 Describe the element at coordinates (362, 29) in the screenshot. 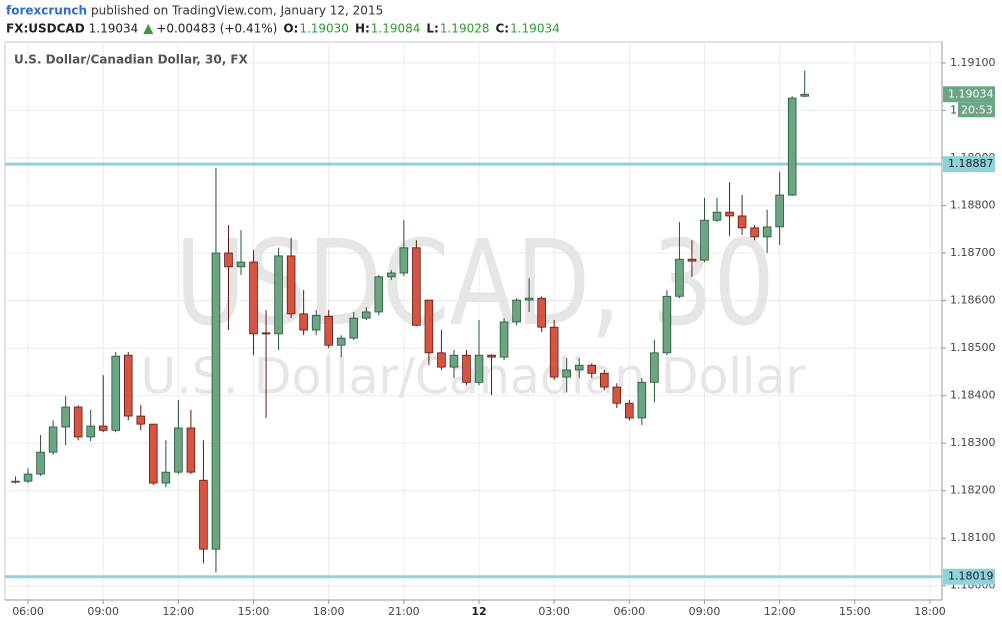

I see `header-text: H:` at that location.